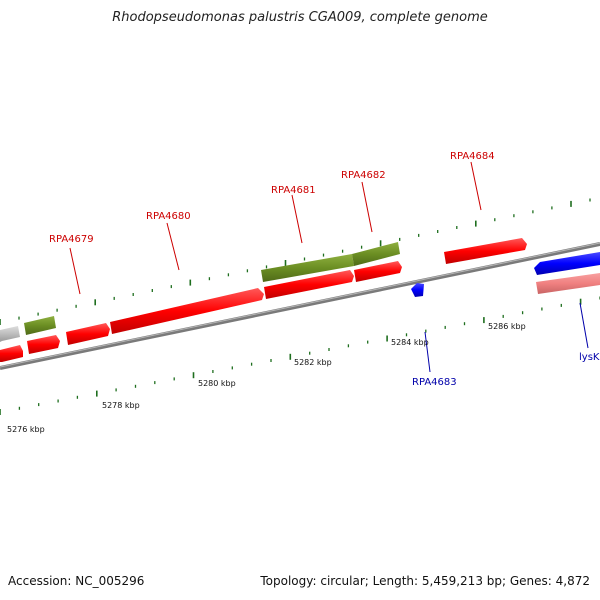 Image resolution: width=600 pixels, height=600 pixels. What do you see at coordinates (410, 342) in the screenshot?
I see `position-label: 5284 kbp` at bounding box center [410, 342].